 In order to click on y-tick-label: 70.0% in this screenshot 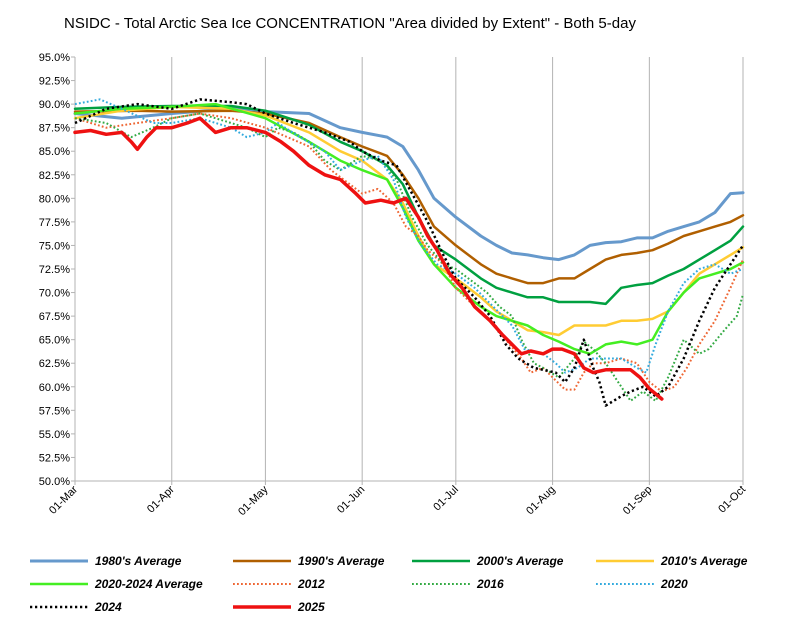, I will do `click(54, 294)`.